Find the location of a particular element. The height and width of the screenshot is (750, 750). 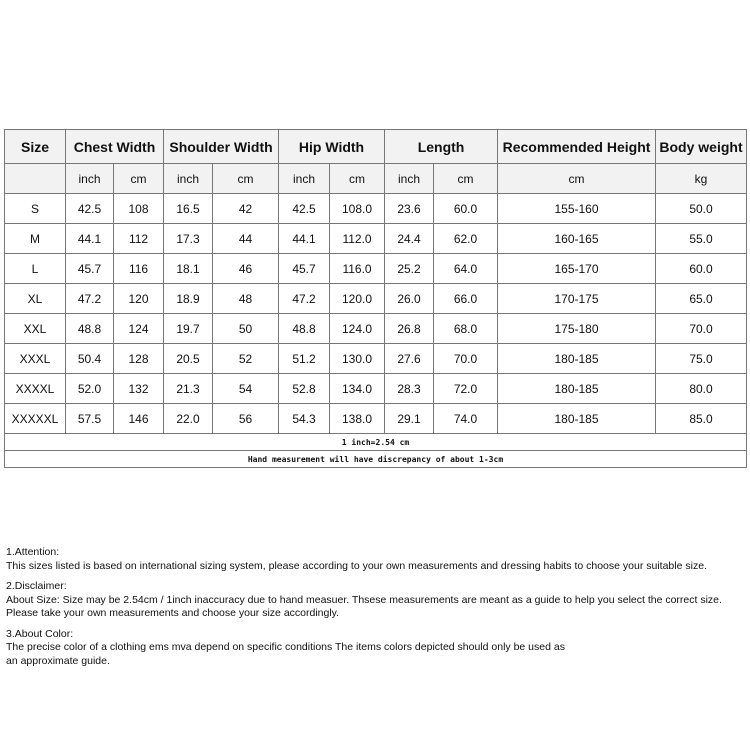

unit-cell: kg is located at coordinates (701, 178).